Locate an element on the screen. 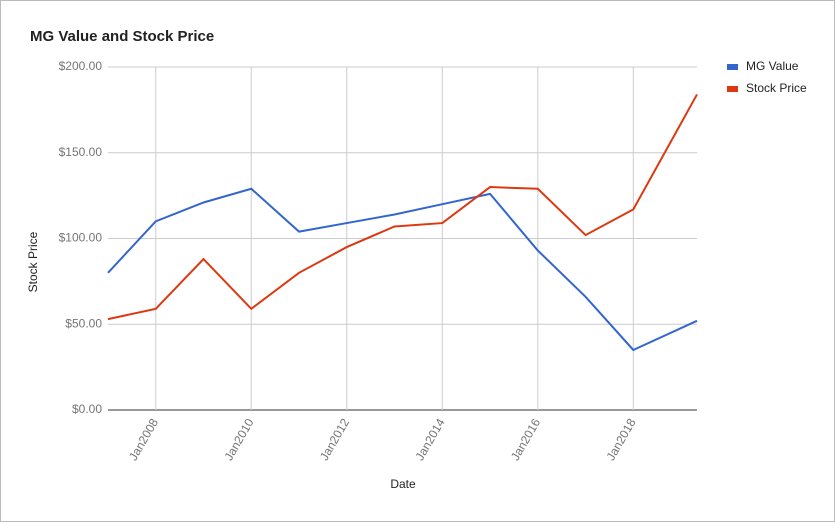  y-axis-title: Stock Price is located at coordinates (33, 261).